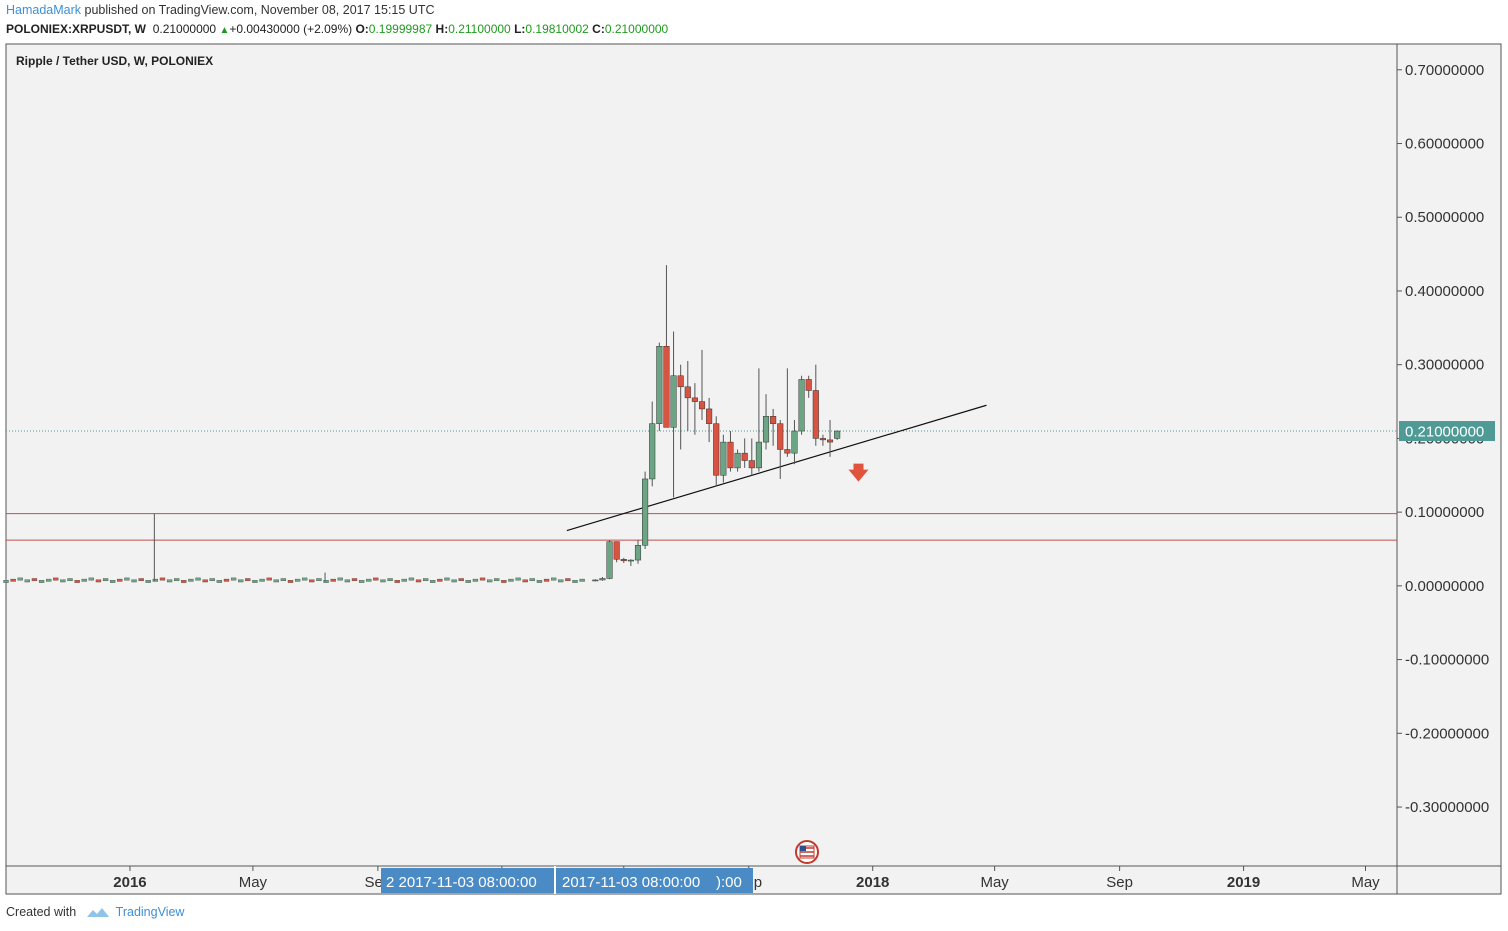 The image size is (1508, 931). I want to click on x-tick-label: Sep, so click(1119, 882).